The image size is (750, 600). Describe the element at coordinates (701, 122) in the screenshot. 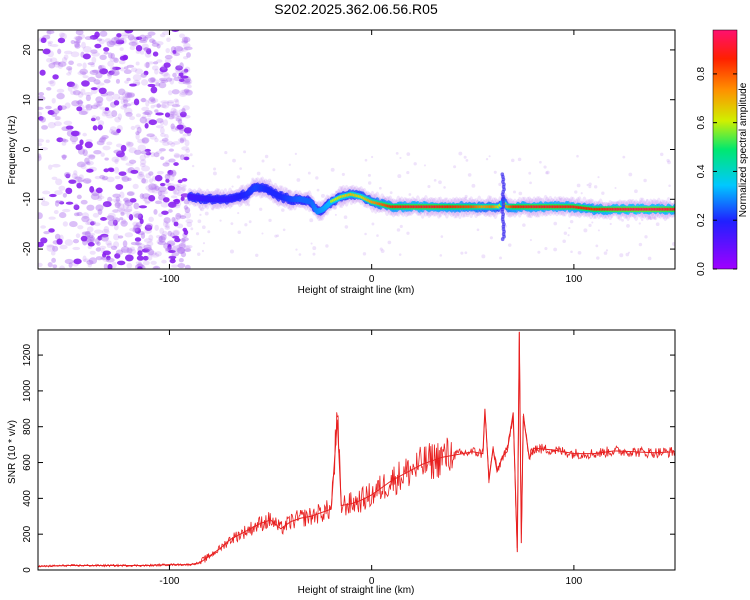

I see `colorbar-tick-label: 0.6` at that location.